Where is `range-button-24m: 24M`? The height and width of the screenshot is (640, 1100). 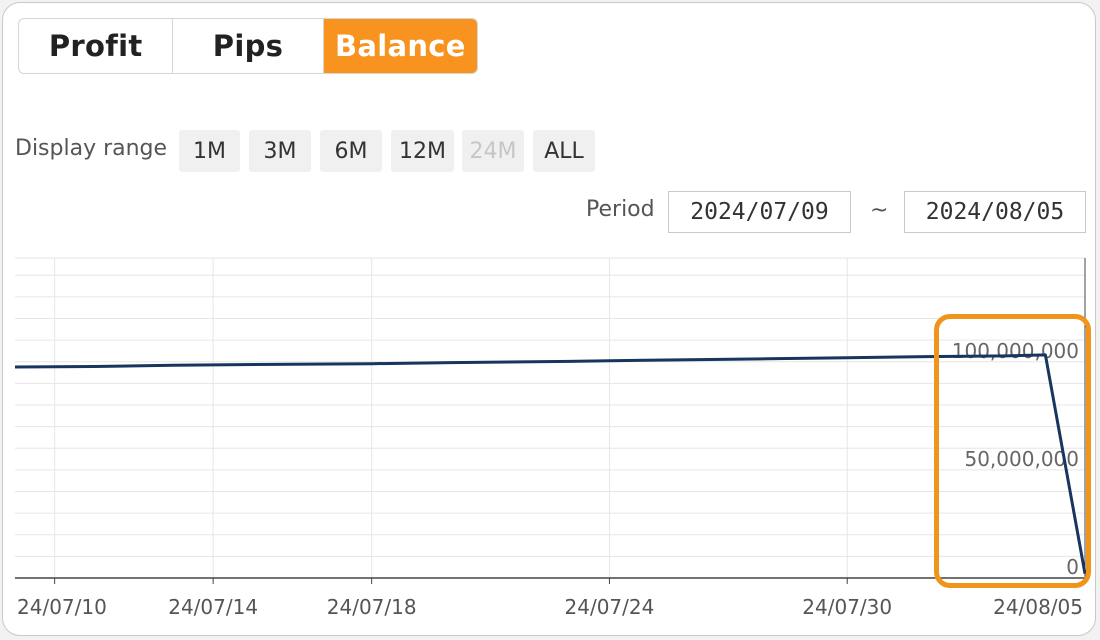
range-button-24m: 24M is located at coordinates (493, 151).